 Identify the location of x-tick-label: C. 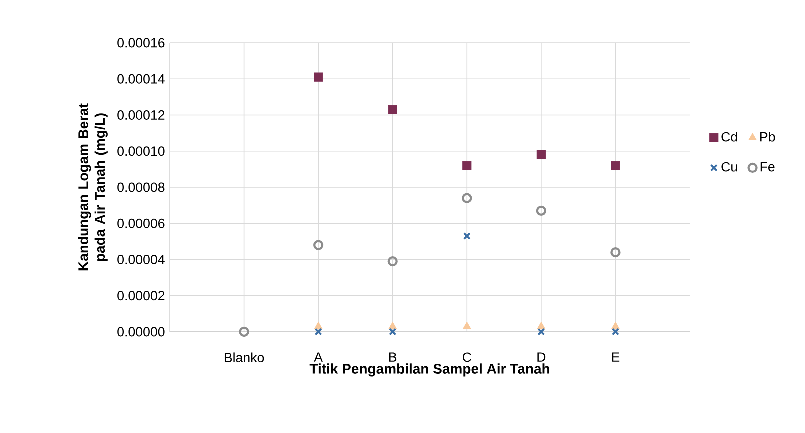
(467, 357).